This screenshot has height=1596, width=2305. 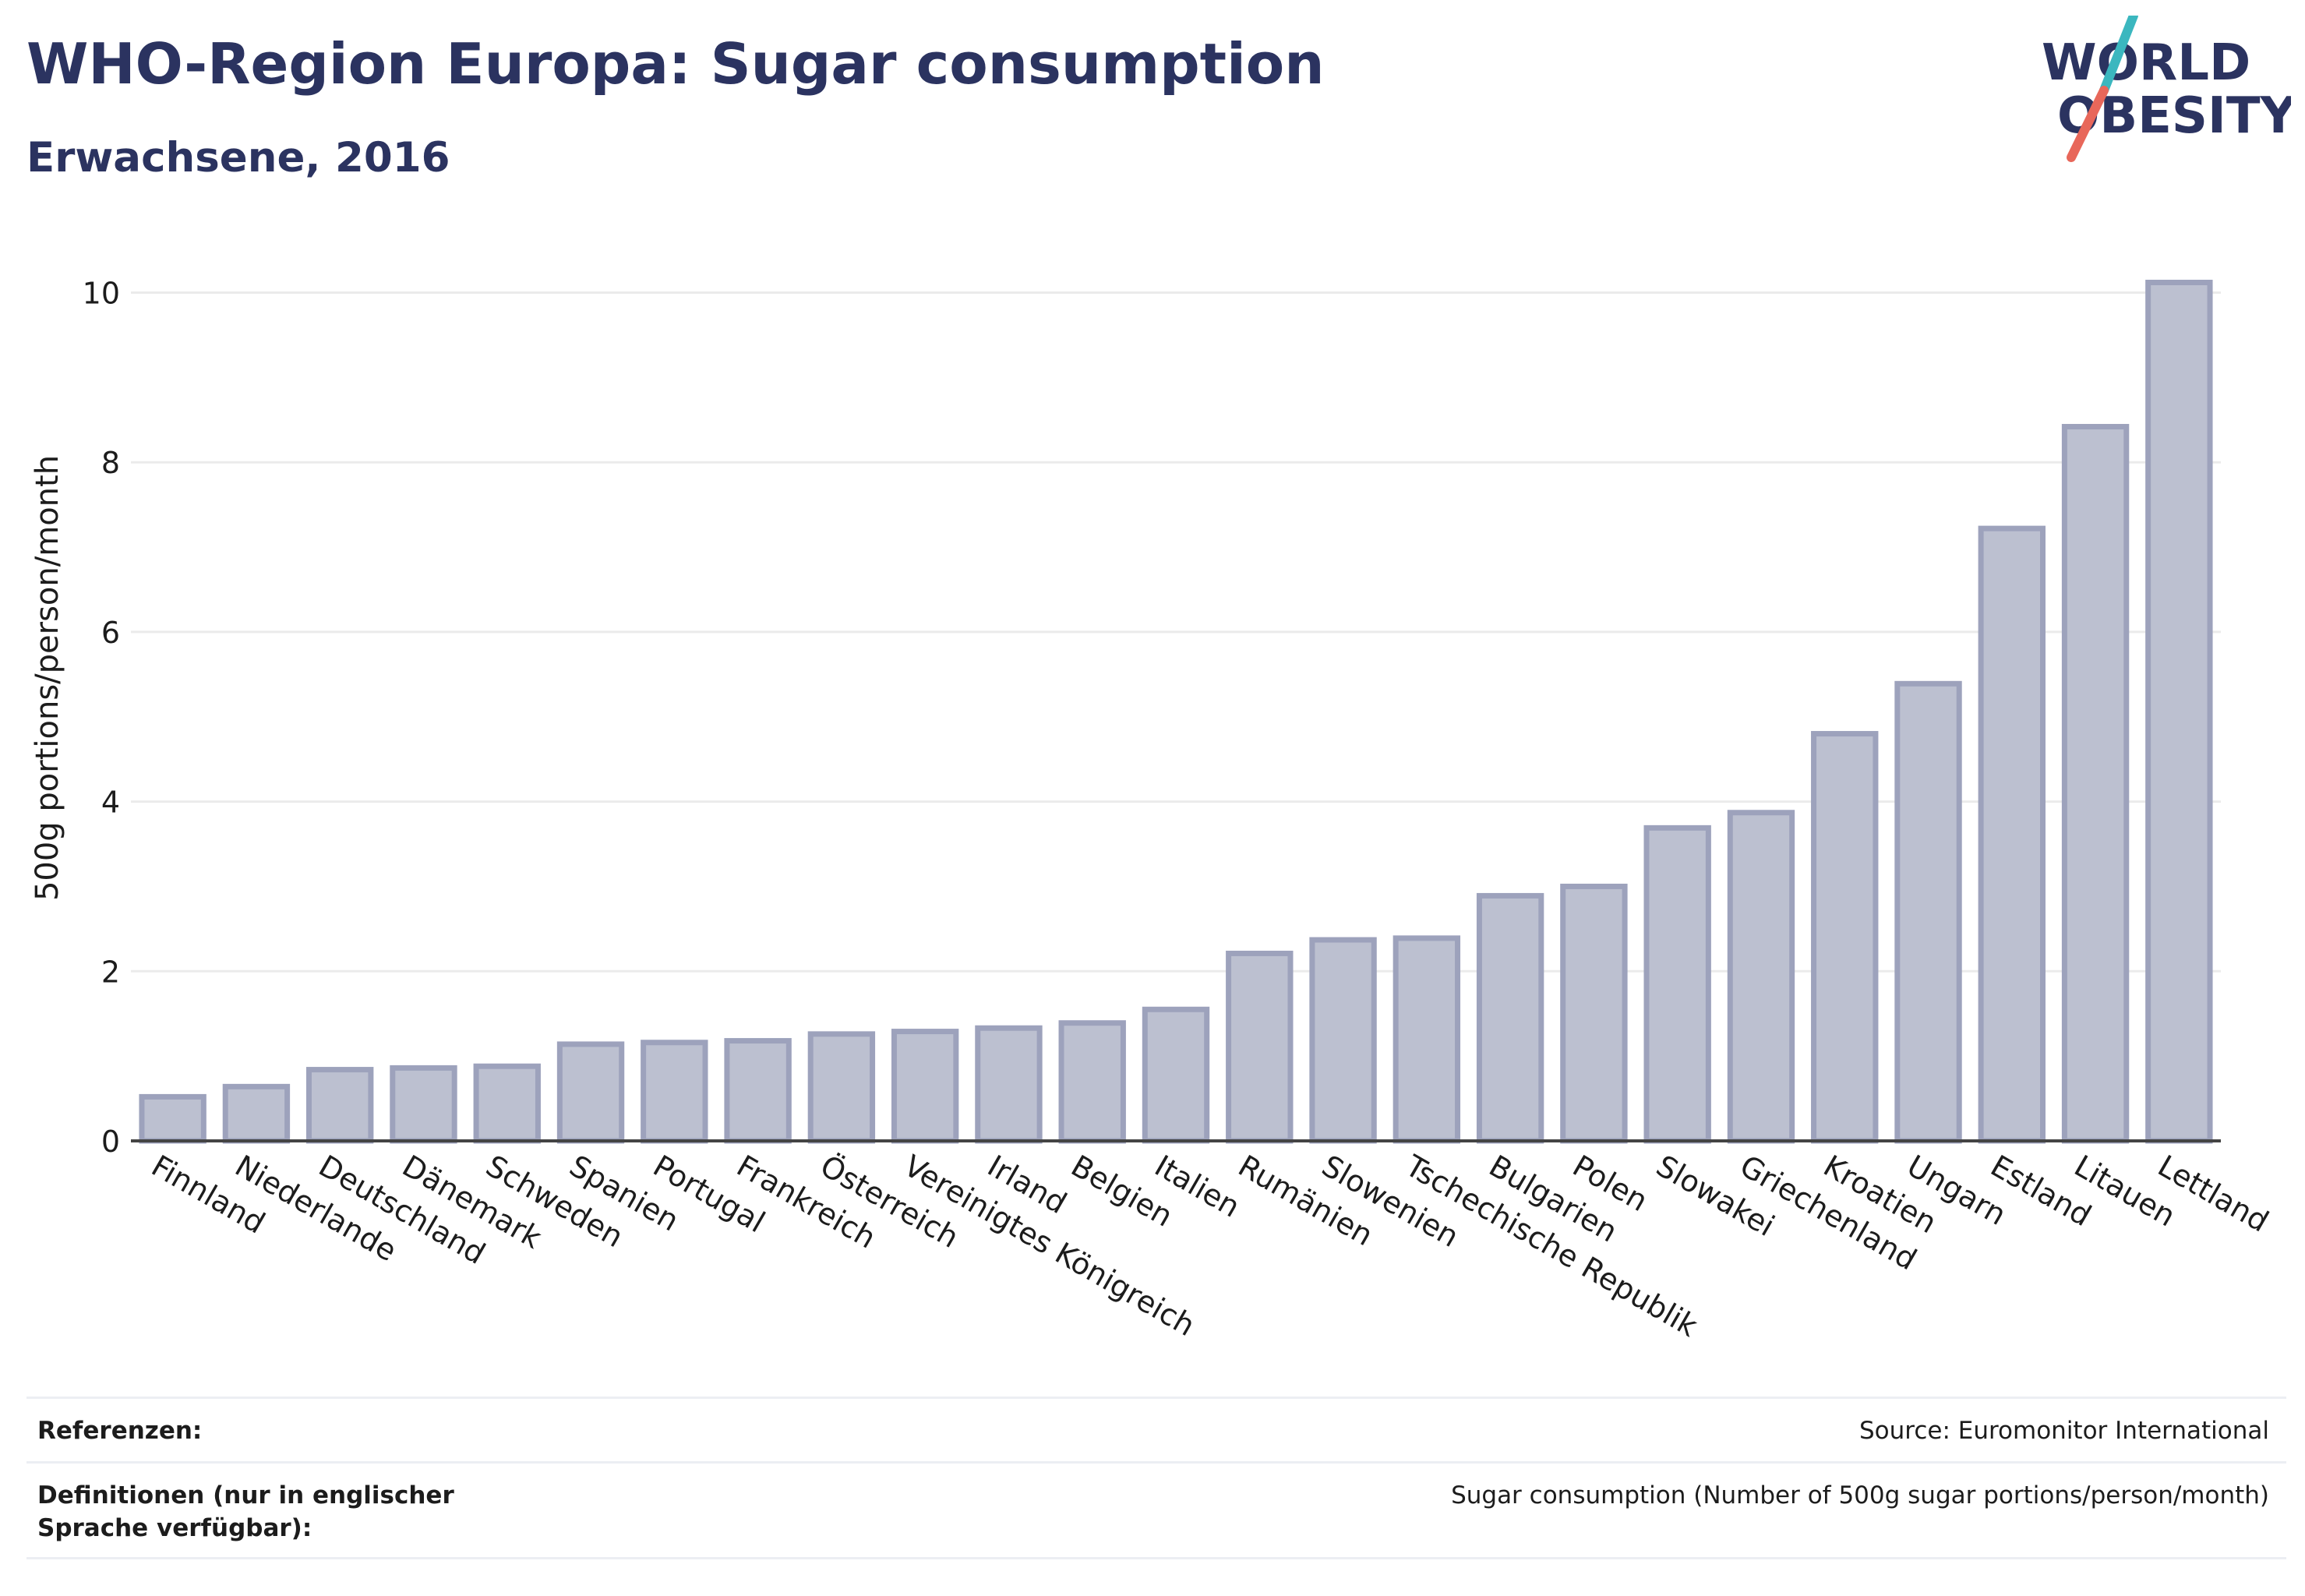 I want to click on y-tick-label: 0, so click(x=110, y=1142).